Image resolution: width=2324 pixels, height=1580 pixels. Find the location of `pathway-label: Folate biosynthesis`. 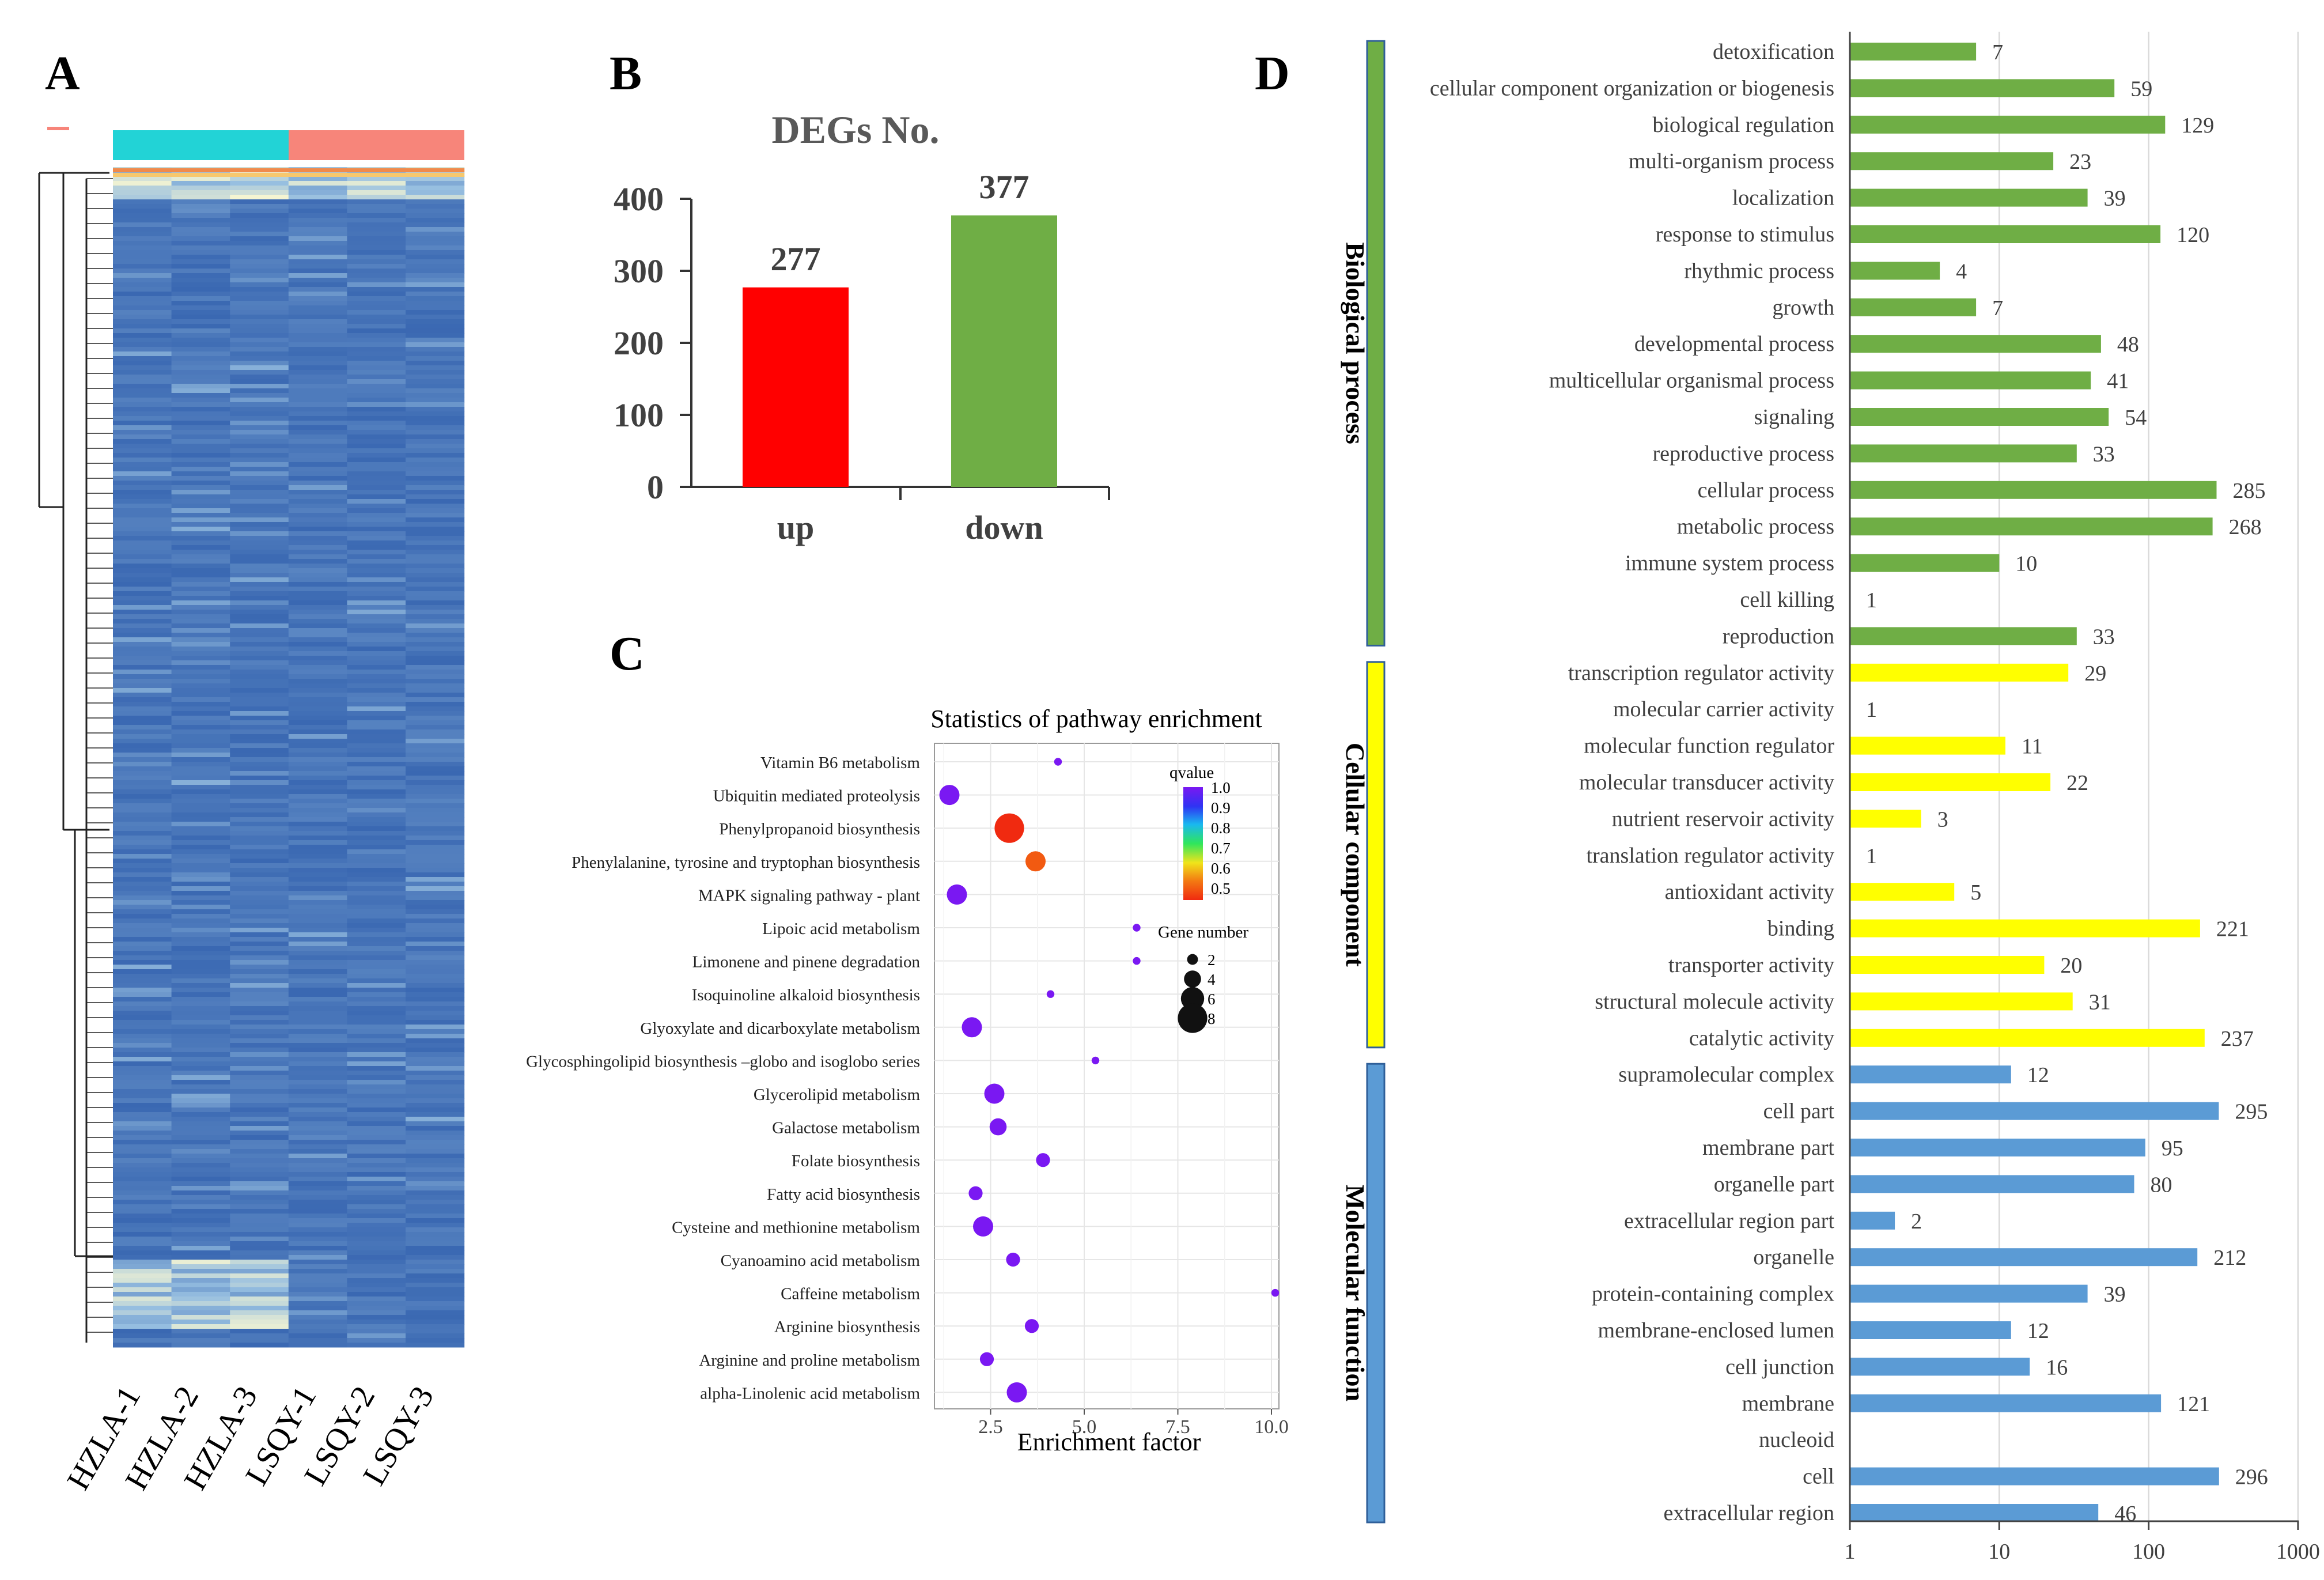

pathway-label: Folate biosynthesis is located at coordinates (856, 1161).